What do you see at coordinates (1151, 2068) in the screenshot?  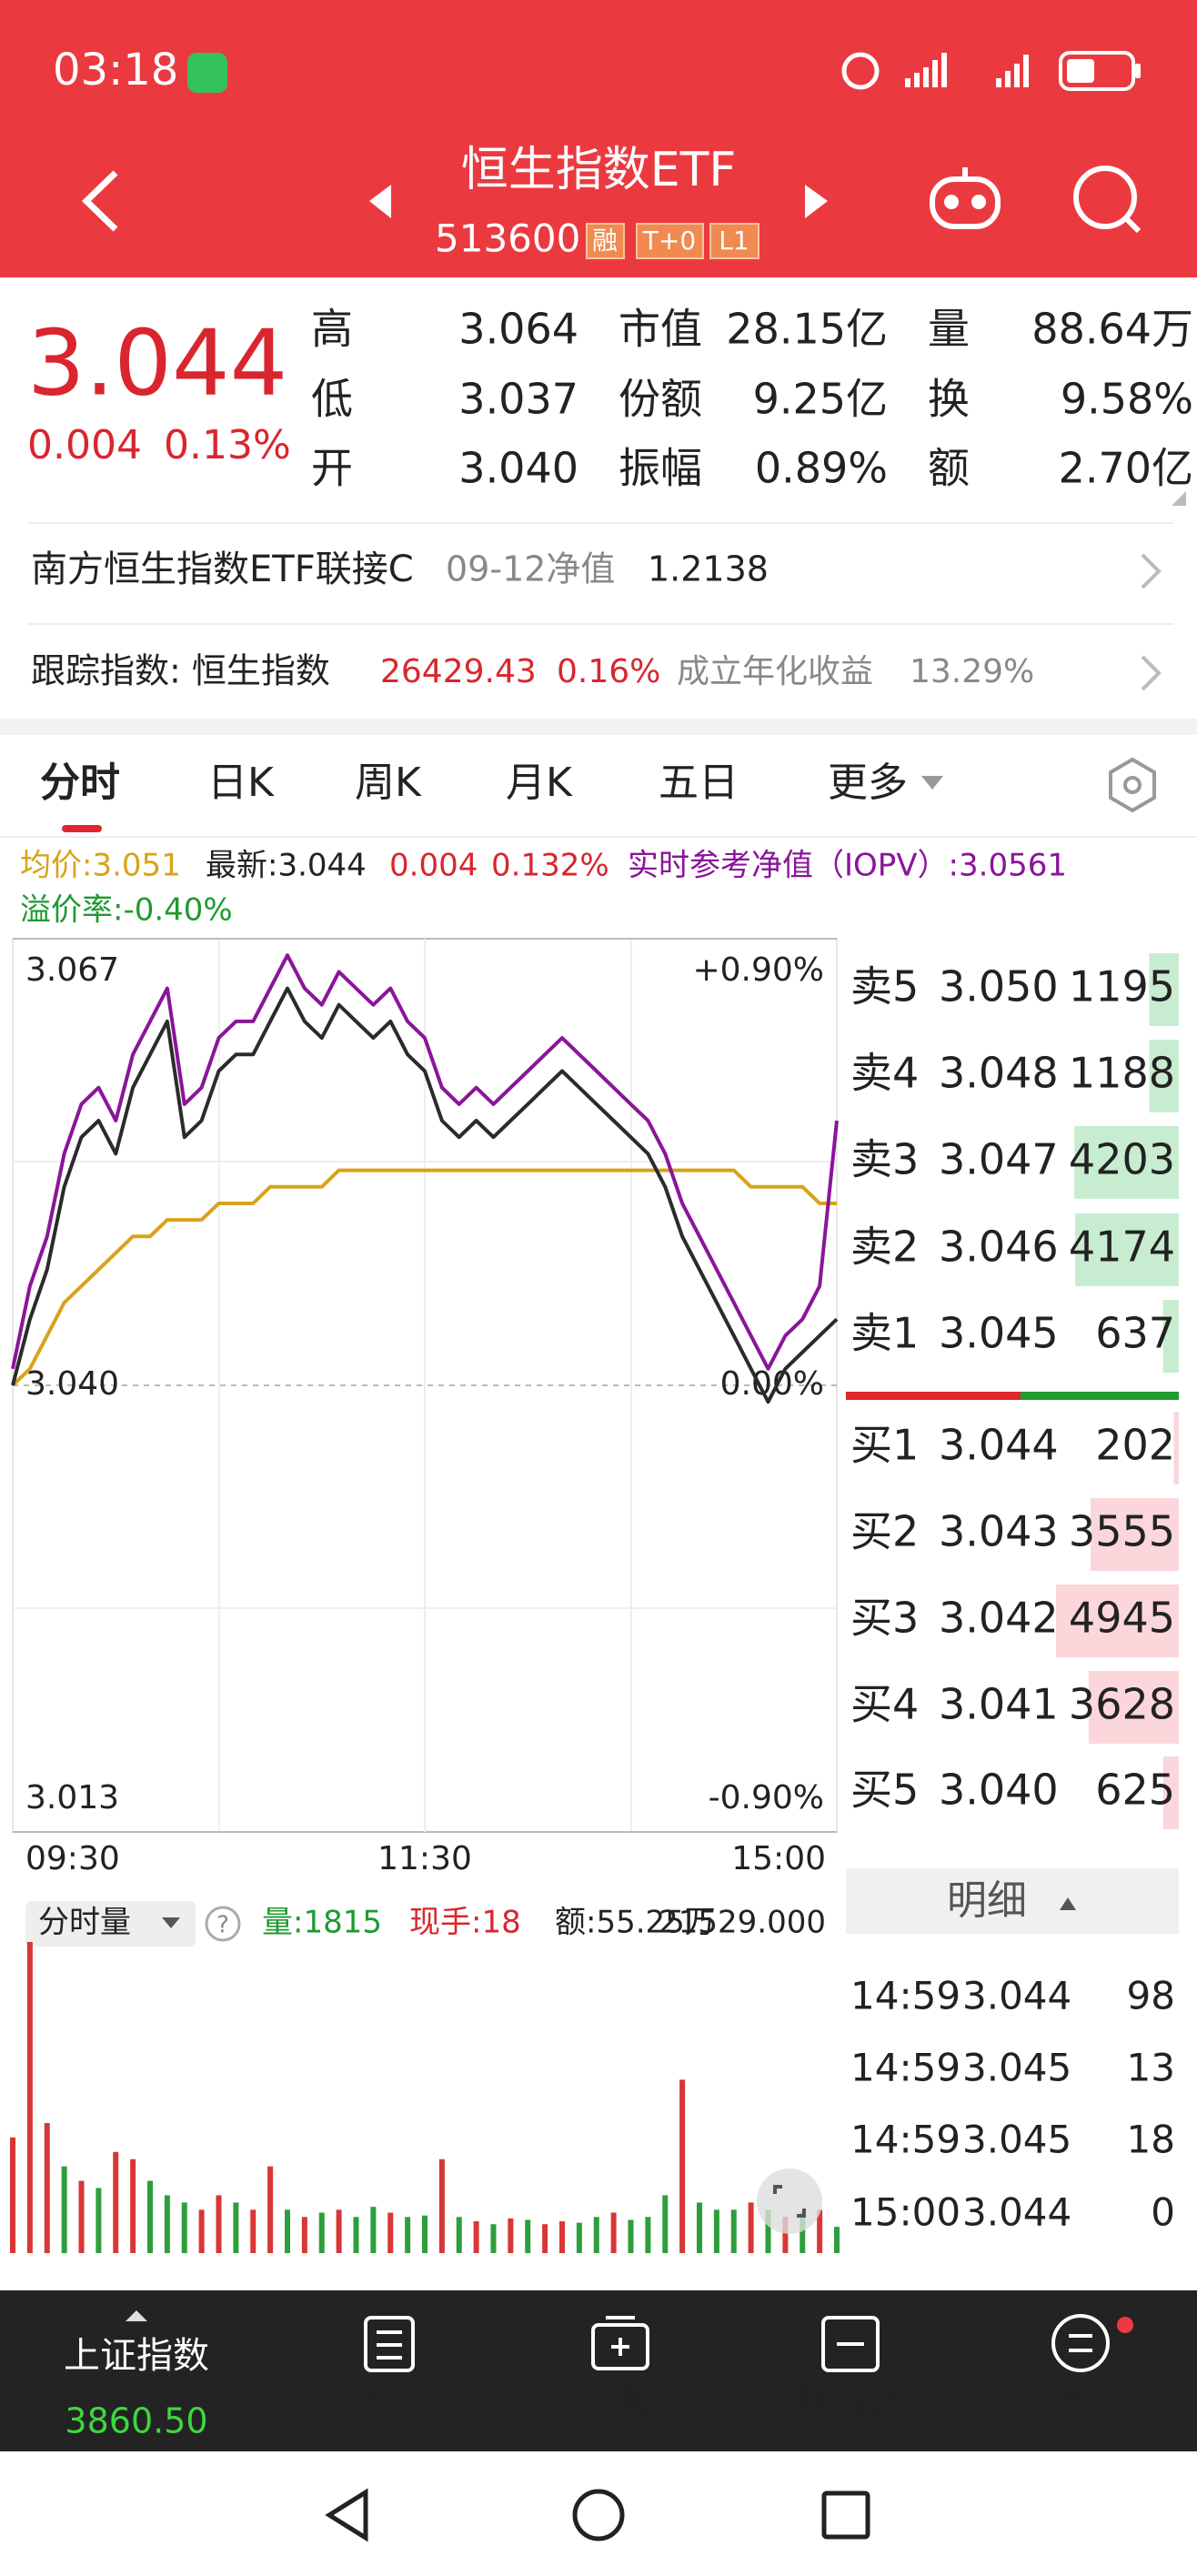 I see `trade-volume: 13` at bounding box center [1151, 2068].